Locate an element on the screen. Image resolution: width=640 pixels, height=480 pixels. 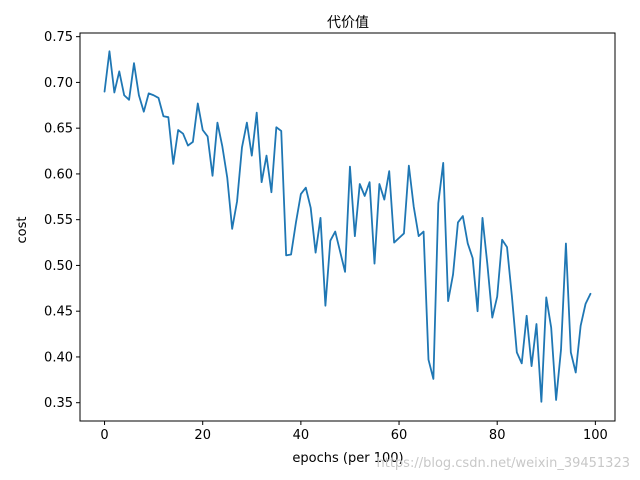
y-axis-label: cost is located at coordinates (22, 230).